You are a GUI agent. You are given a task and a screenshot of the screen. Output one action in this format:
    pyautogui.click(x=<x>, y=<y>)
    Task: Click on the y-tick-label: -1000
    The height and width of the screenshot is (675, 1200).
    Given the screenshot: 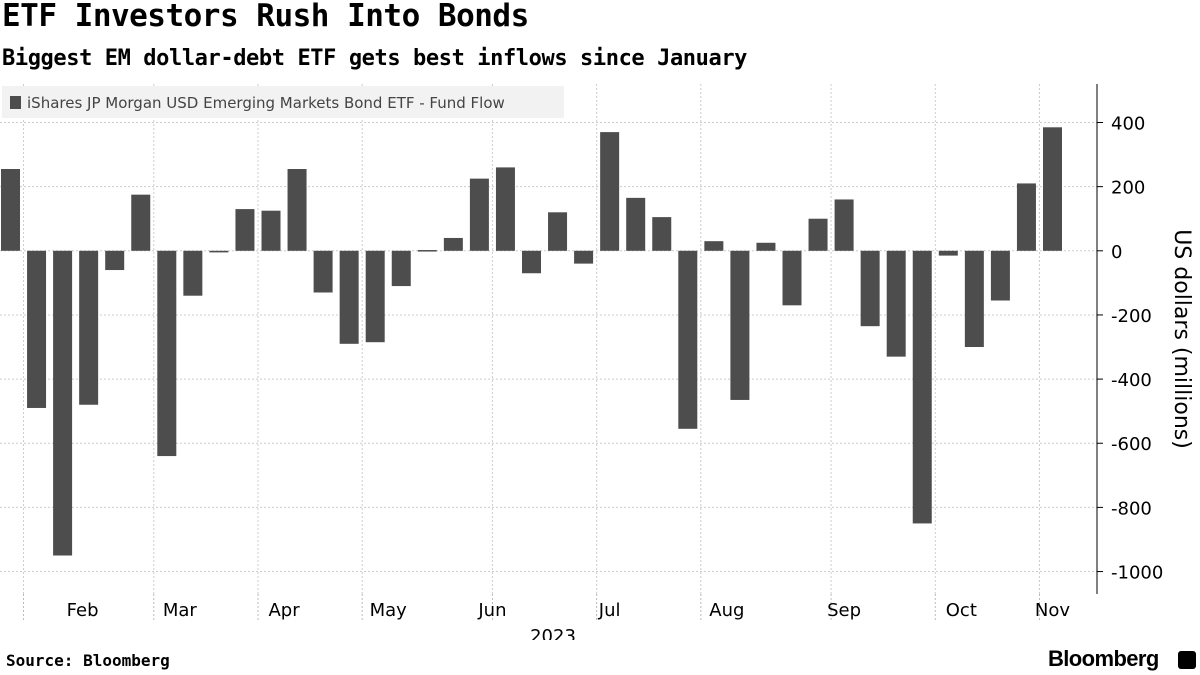 What is the action you would take?
    pyautogui.click(x=1137, y=573)
    